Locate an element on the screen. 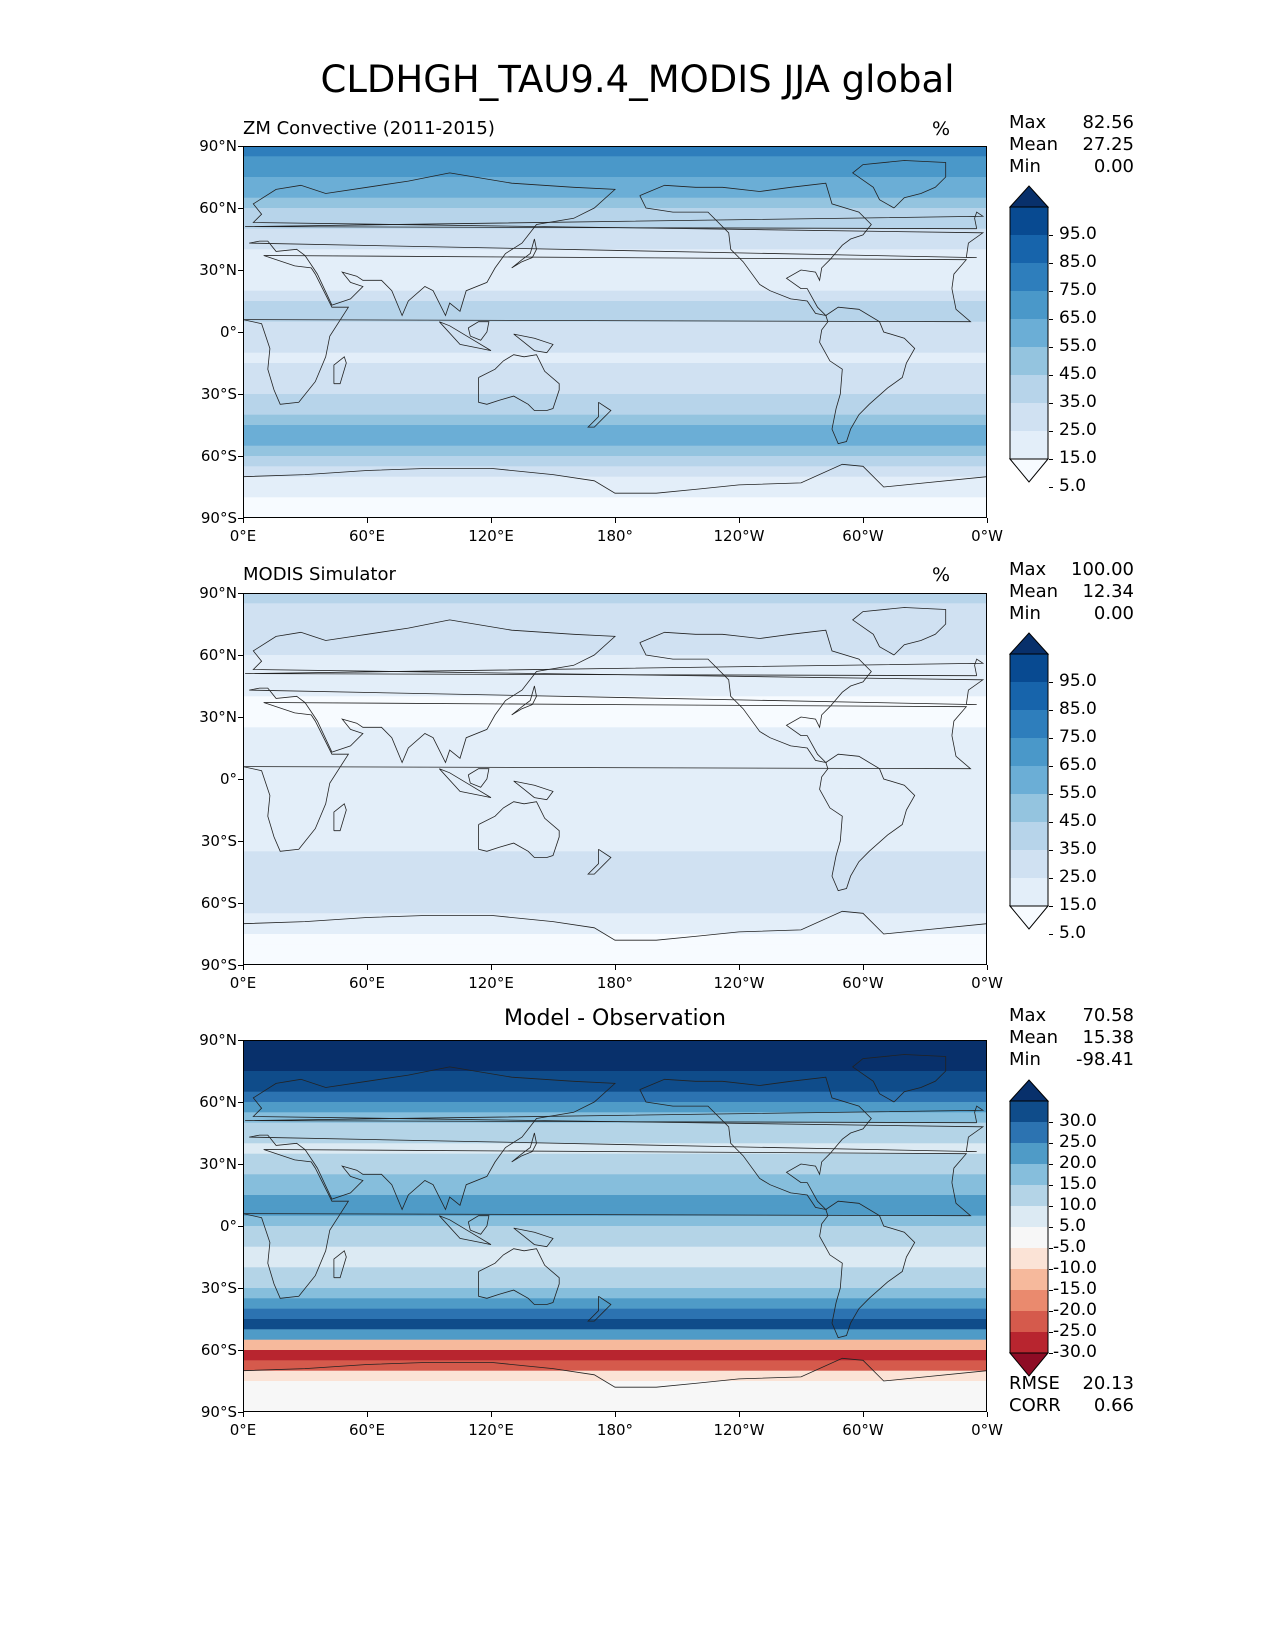 This screenshot has width=1275, height=1650. colorbar-tick-label: 95.0 is located at coordinates (1078, 234).